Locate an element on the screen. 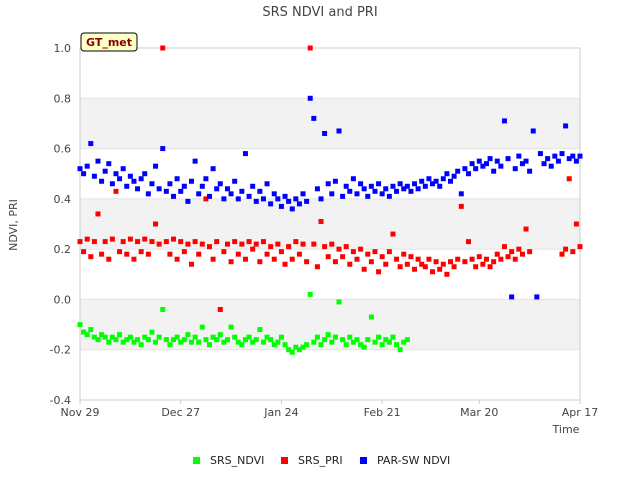  y-tick-label: -0.4 is located at coordinates (60, 400).